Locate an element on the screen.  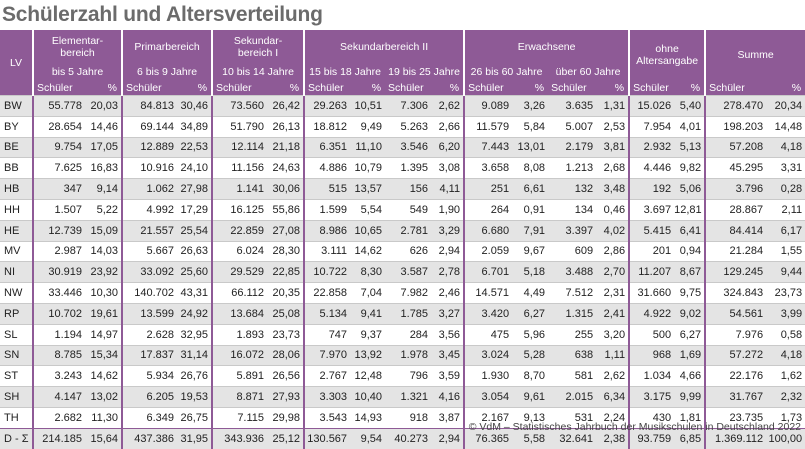
cell-schueler: 343.936 is located at coordinates (239, 438).